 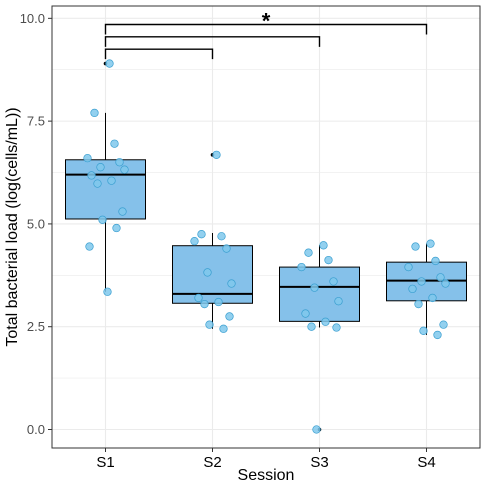 I want to click on points-s3, so click(x=320, y=337).